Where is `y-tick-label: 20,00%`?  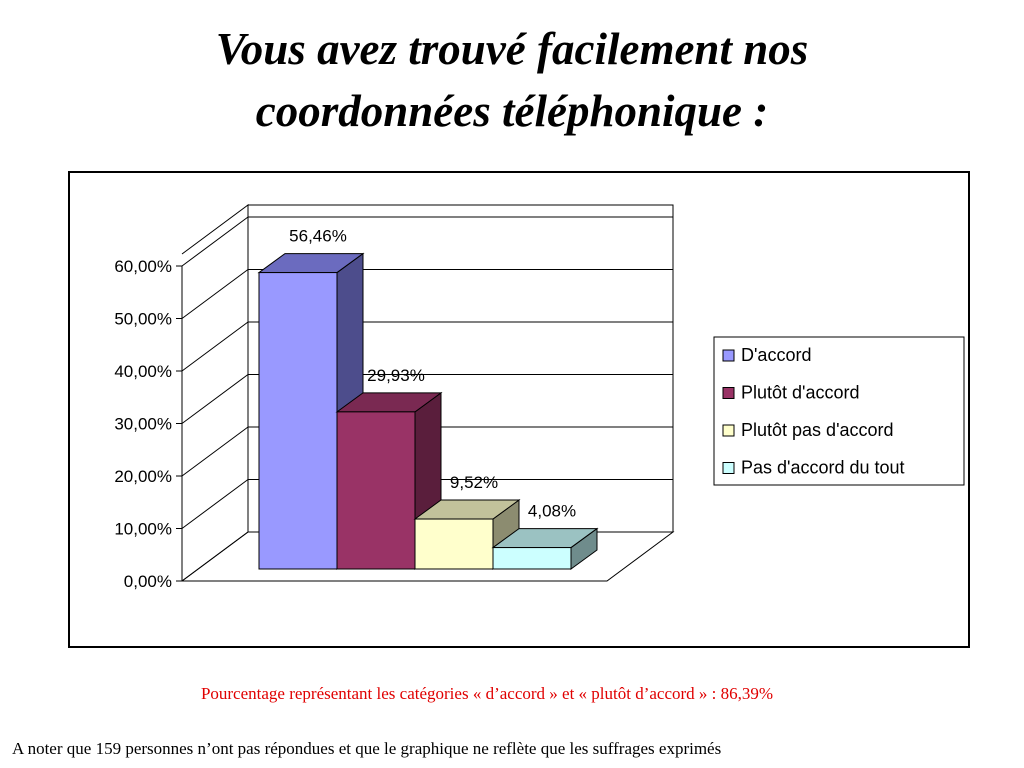 y-tick-label: 20,00% is located at coordinates (143, 476).